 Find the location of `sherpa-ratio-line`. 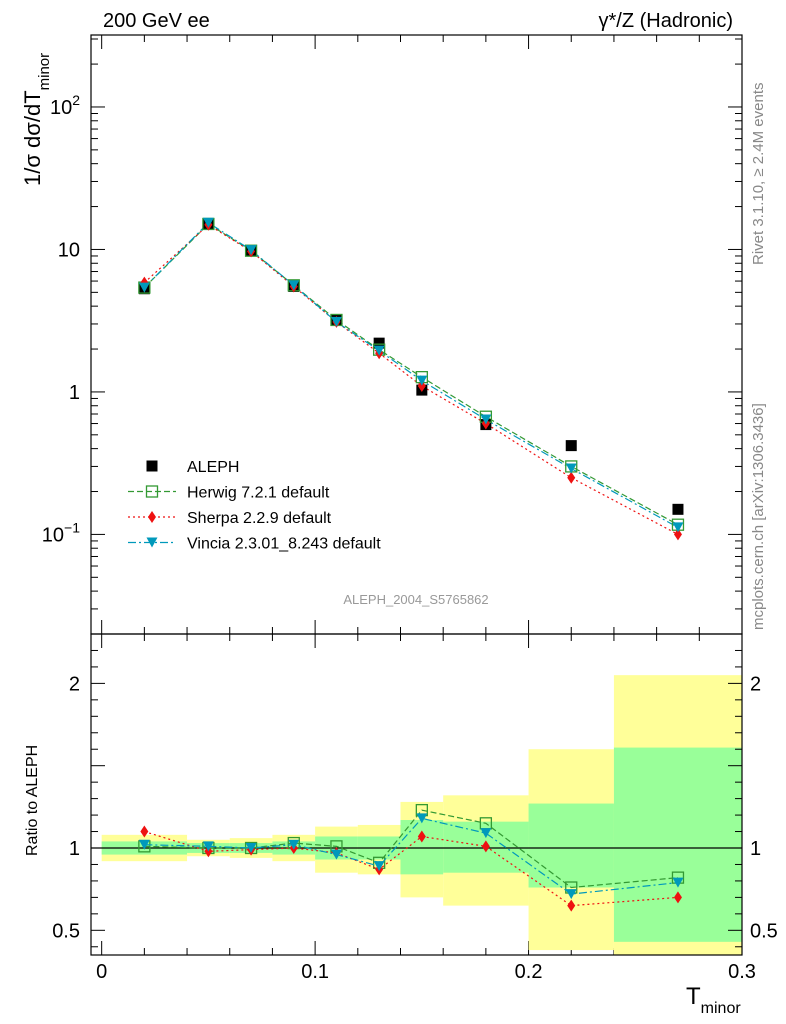

sherpa-ratio-line is located at coordinates (411, 868).